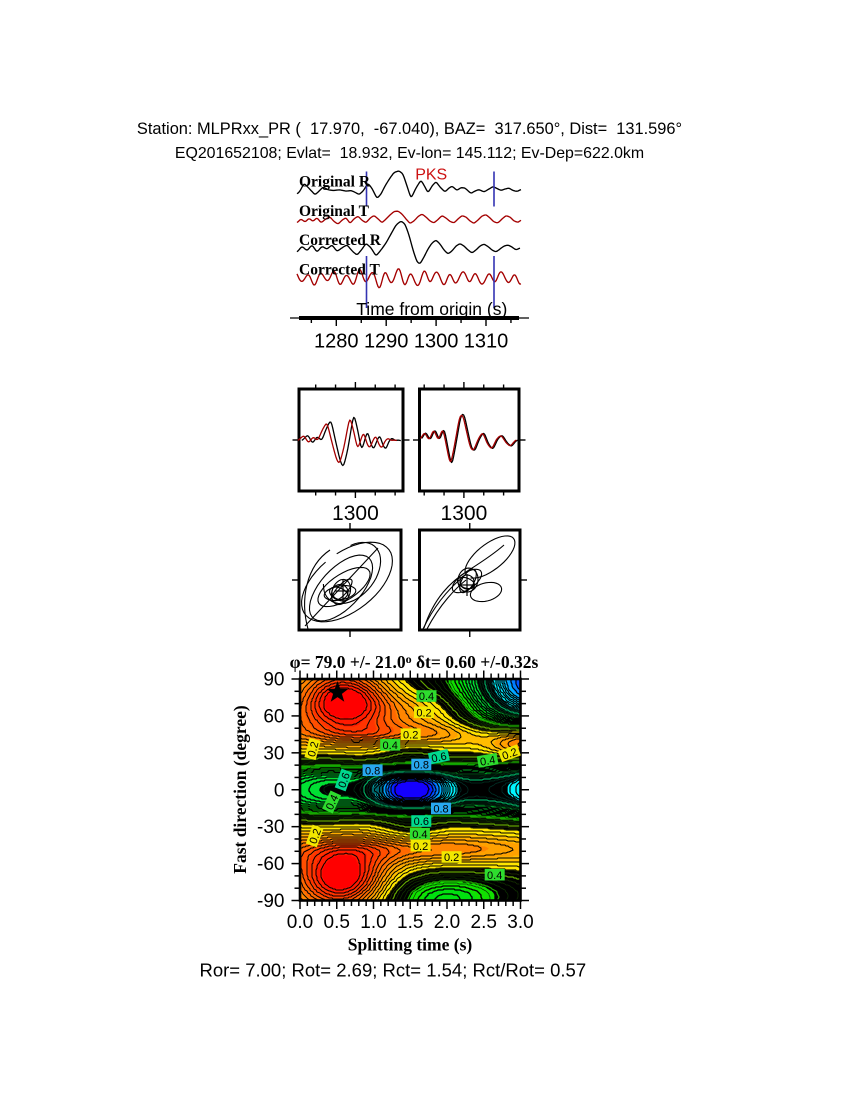 The image size is (850, 1100). I want to click on svg-text:φ= 79.0 +/- 21.0o δt= 0.60 +/-: φ= 79.0 +/- 21.0o δt= 0.60 +/-0.32s, so click(414, 662).